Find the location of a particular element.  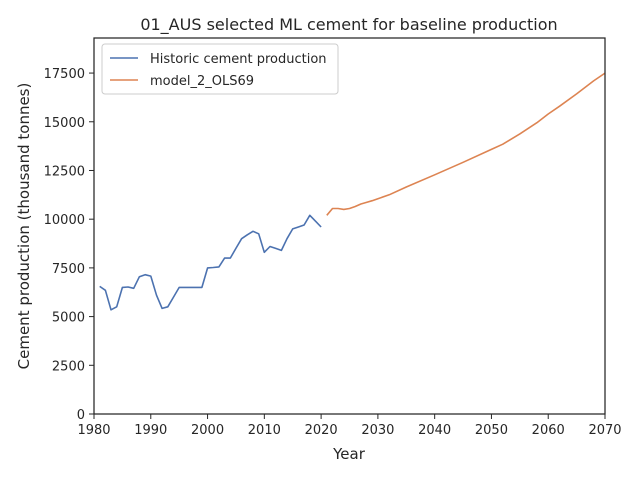

legend: Historic cement production model_2_OLS69 is located at coordinates (220, 69).